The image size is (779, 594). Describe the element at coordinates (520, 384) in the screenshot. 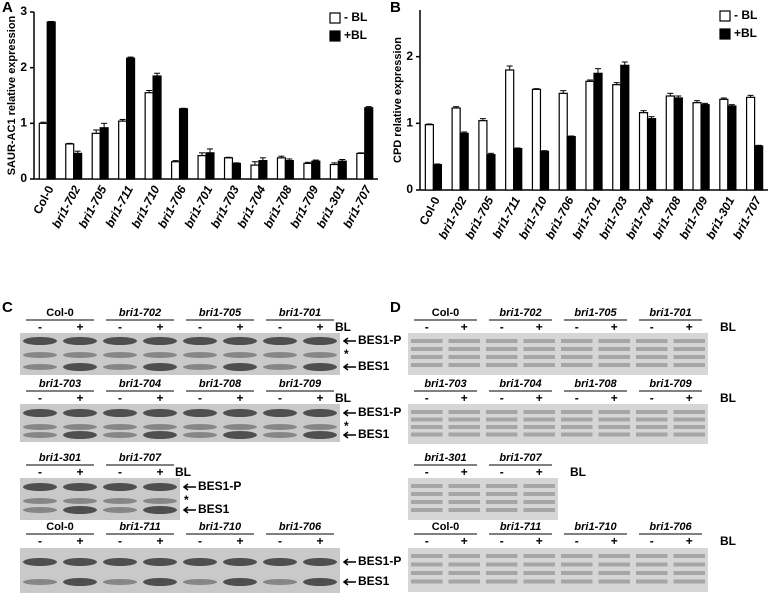

I see `lane-group-label: bri1-704` at that location.